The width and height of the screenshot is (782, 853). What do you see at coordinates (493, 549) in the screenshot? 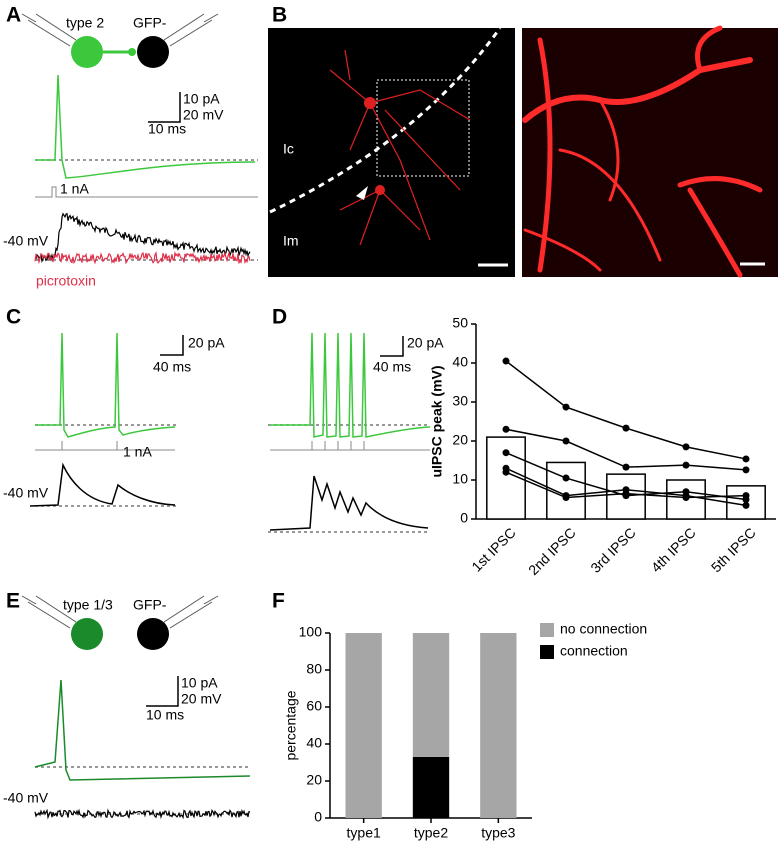
I see `x-tick-label: 1st IPSC` at bounding box center [493, 549].